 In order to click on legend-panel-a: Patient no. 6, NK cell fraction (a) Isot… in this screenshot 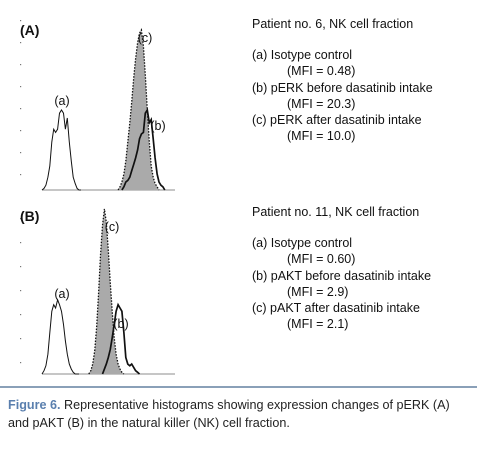, I will do `click(363, 80)`.